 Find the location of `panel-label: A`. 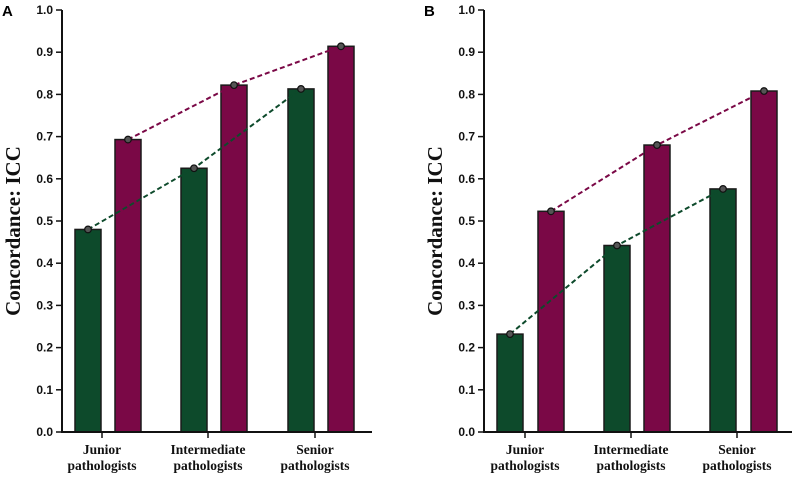

panel-label: A is located at coordinates (7, 11).